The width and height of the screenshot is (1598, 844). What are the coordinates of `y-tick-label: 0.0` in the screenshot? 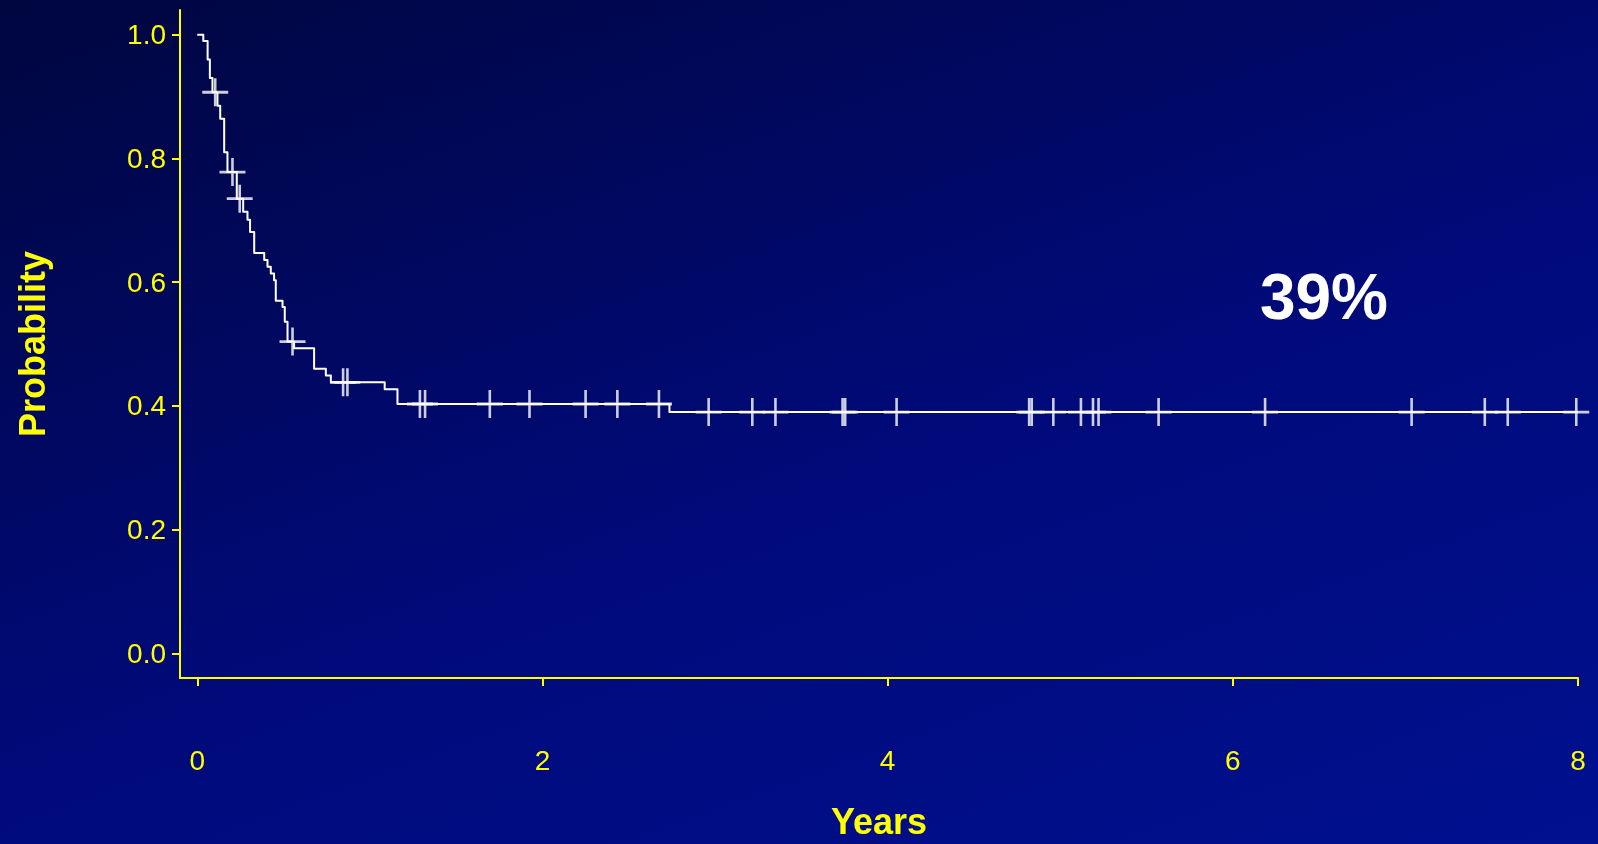 It's located at (146, 653).